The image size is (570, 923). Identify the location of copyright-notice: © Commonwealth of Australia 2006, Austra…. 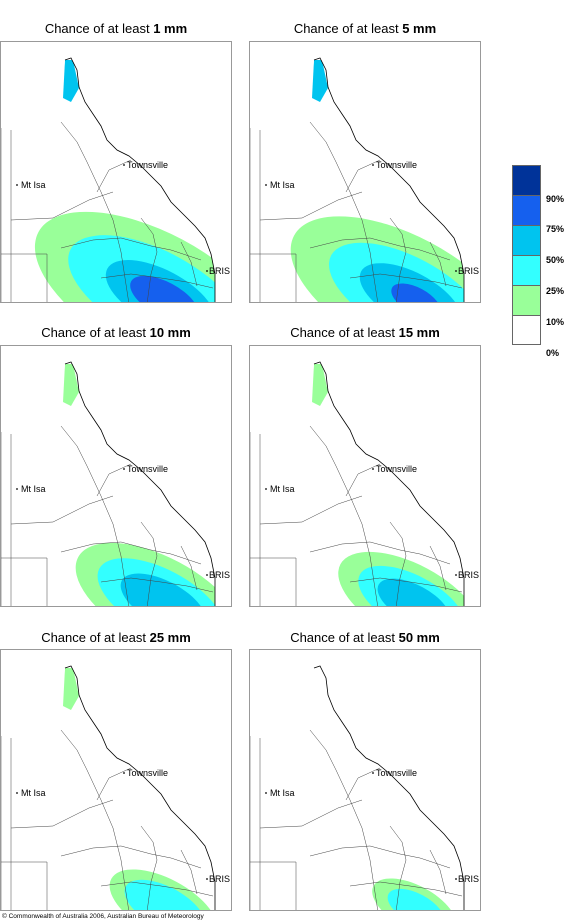
(103, 916).